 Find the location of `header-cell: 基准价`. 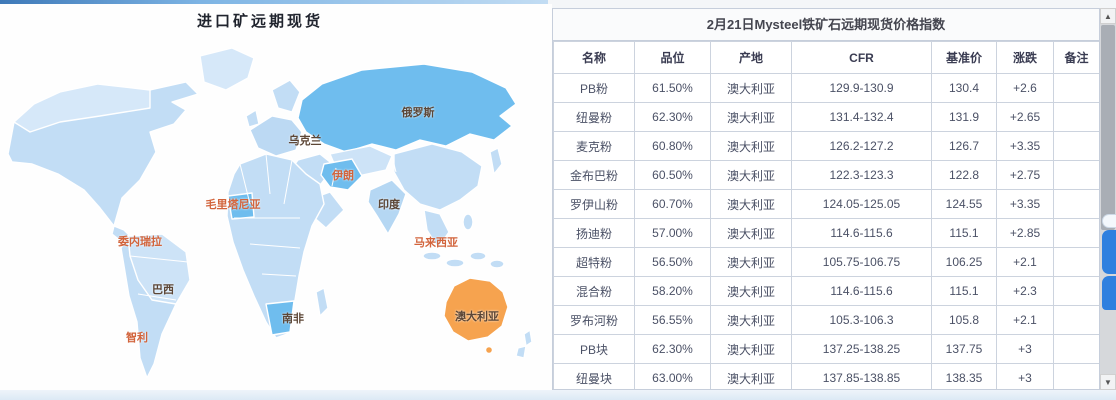

header-cell: 基准价 is located at coordinates (964, 57).